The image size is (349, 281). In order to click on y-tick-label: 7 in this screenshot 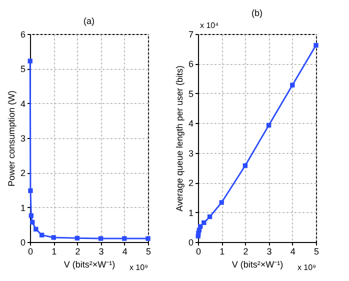, I will do `click(191, 35)`.